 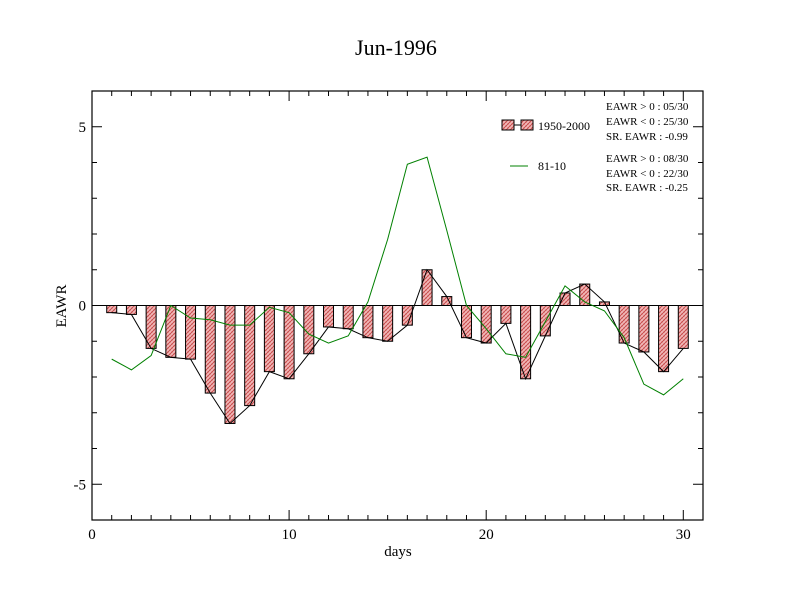 I want to click on annotation-group2-neg: EAWR < 0 : 22/30, so click(x=647, y=174).